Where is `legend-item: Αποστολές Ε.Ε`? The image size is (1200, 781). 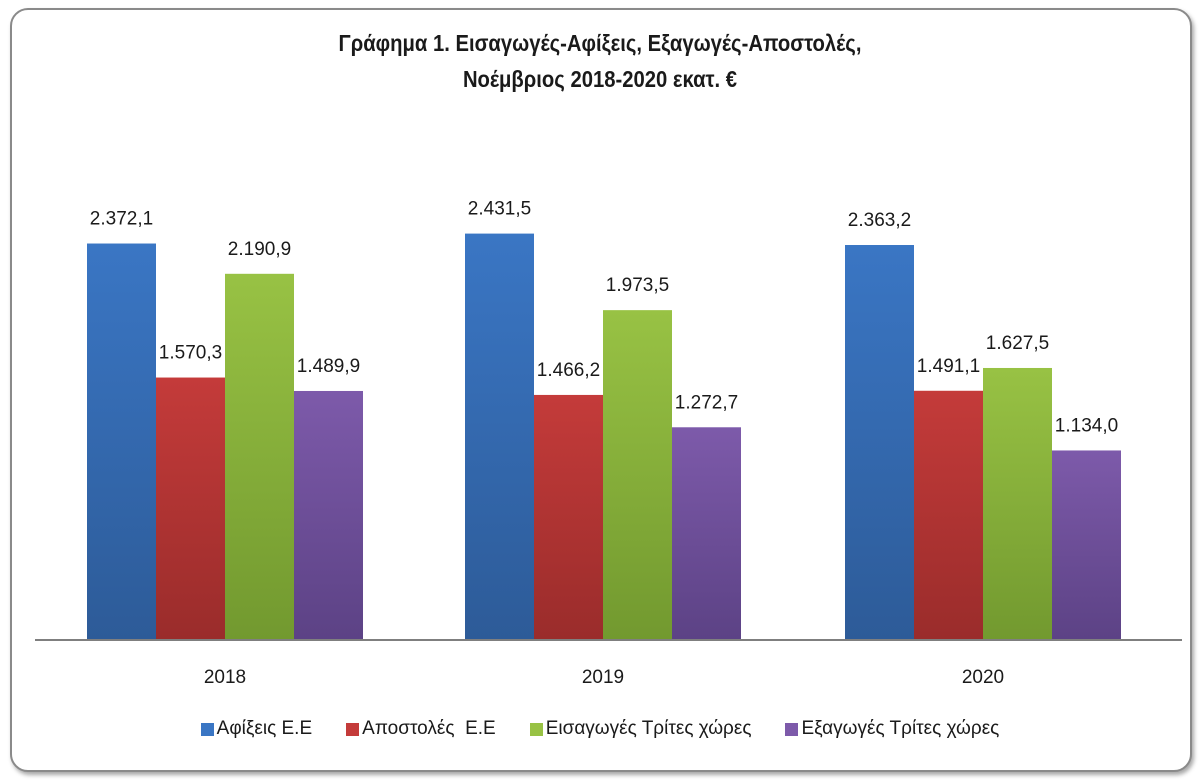
legend-item: Αποστολές Ε.Ε is located at coordinates (421, 729).